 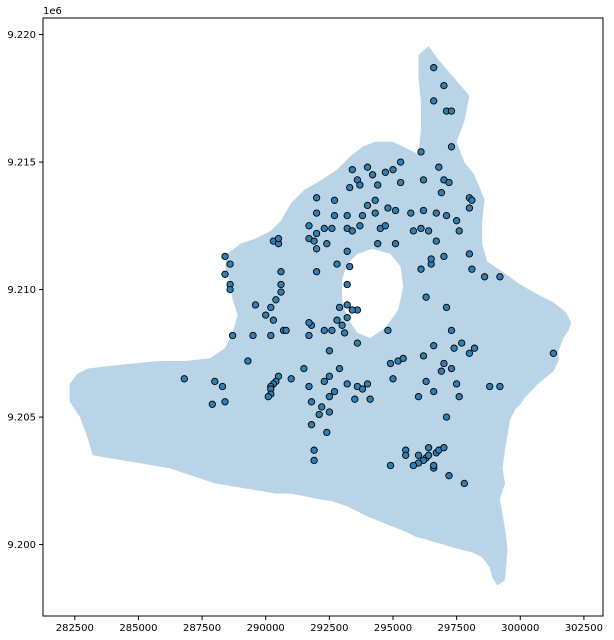 I want to click on x-tick-label: 295000, so click(x=393, y=628).